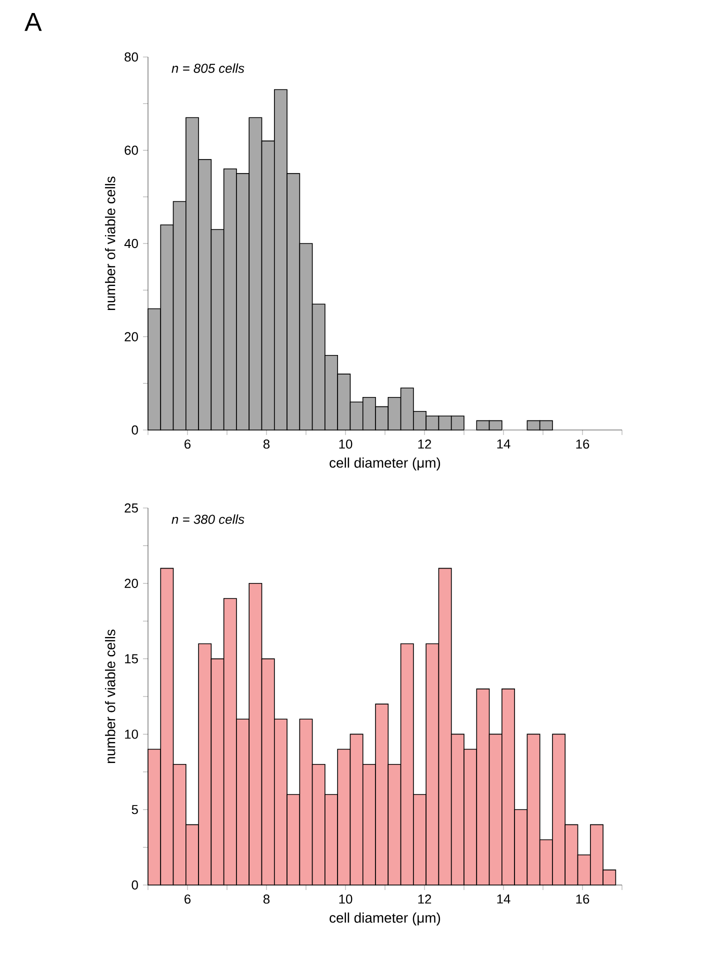 The image size is (711, 956). Describe the element at coordinates (131, 243) in the screenshot. I see `y-tick-label: 40` at that location.